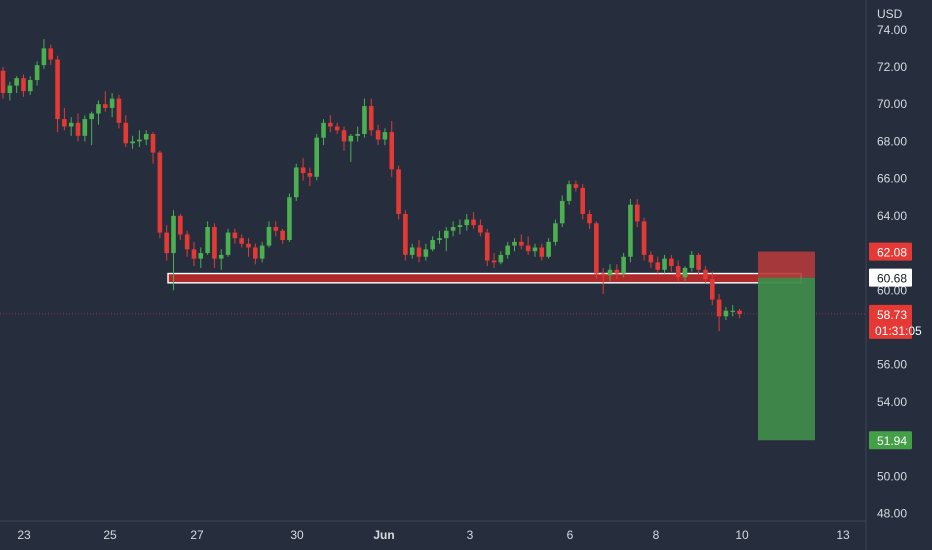 The image size is (932, 550). I want to click on price-tick-label: 48.00, so click(892, 514).